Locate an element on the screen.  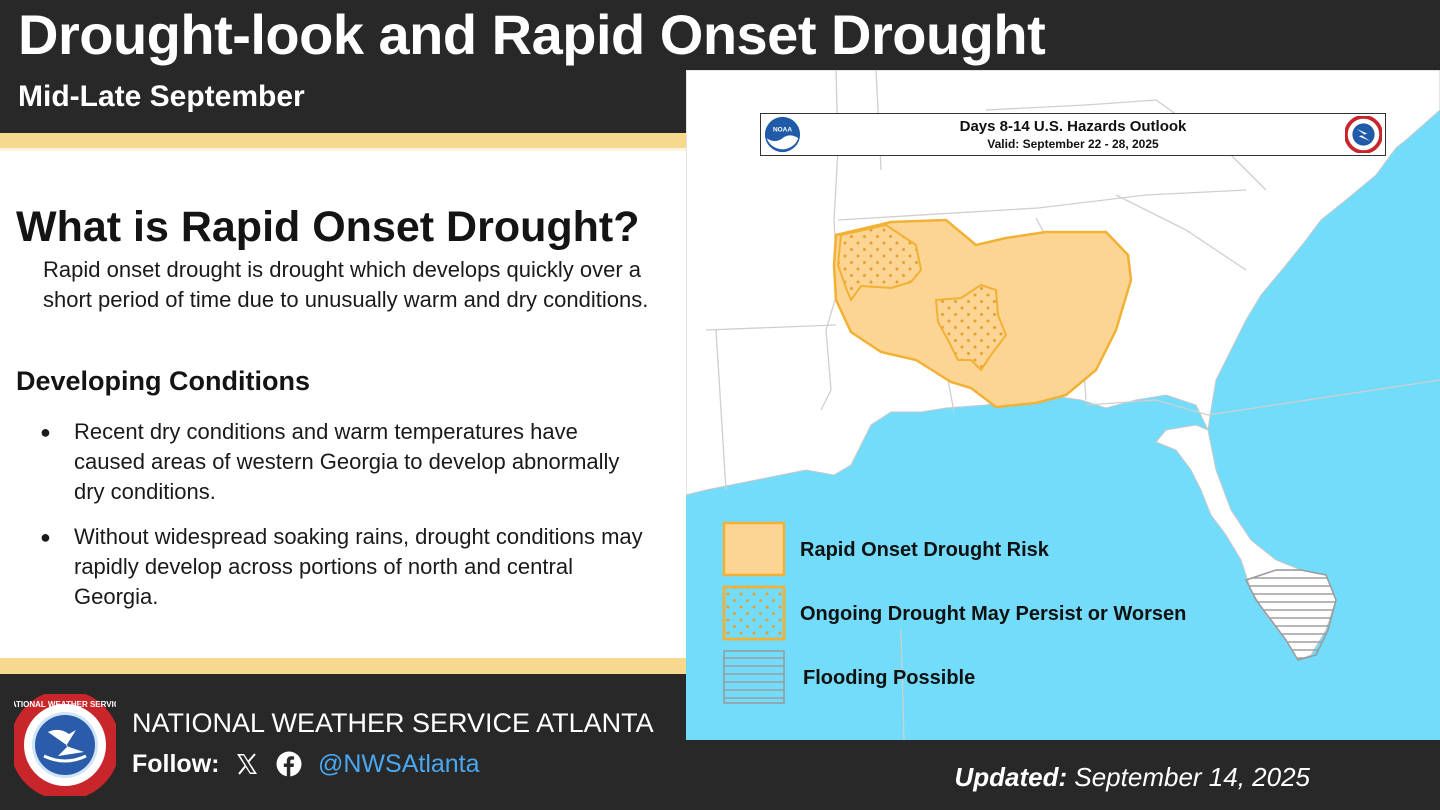
nws-mini-logo-icon is located at coordinates (1363, 134).